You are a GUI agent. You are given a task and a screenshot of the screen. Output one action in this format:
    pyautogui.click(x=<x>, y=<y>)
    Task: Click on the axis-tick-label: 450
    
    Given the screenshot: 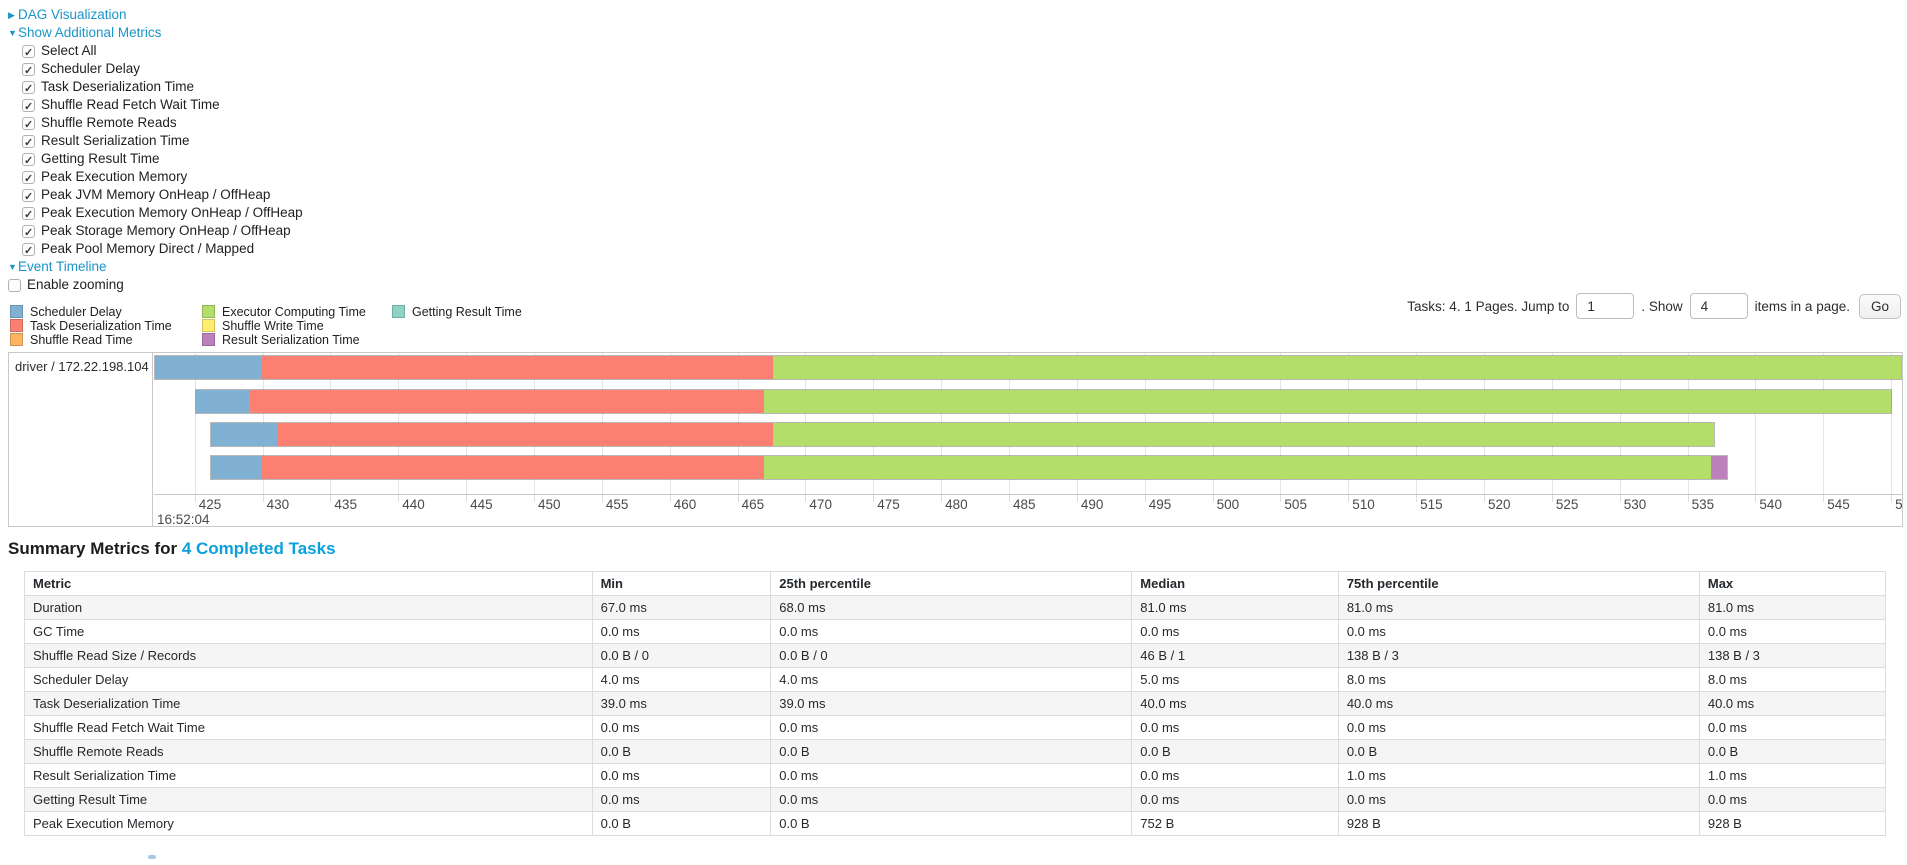 What is the action you would take?
    pyautogui.click(x=549, y=504)
    